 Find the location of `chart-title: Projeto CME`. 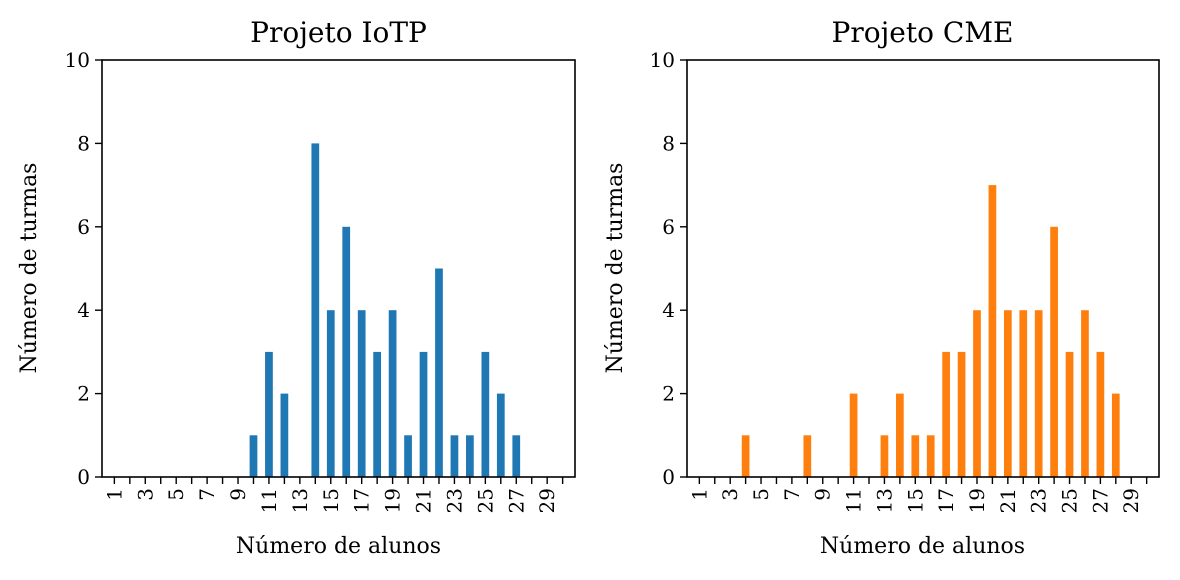

chart-title: Projeto CME is located at coordinates (923, 32).